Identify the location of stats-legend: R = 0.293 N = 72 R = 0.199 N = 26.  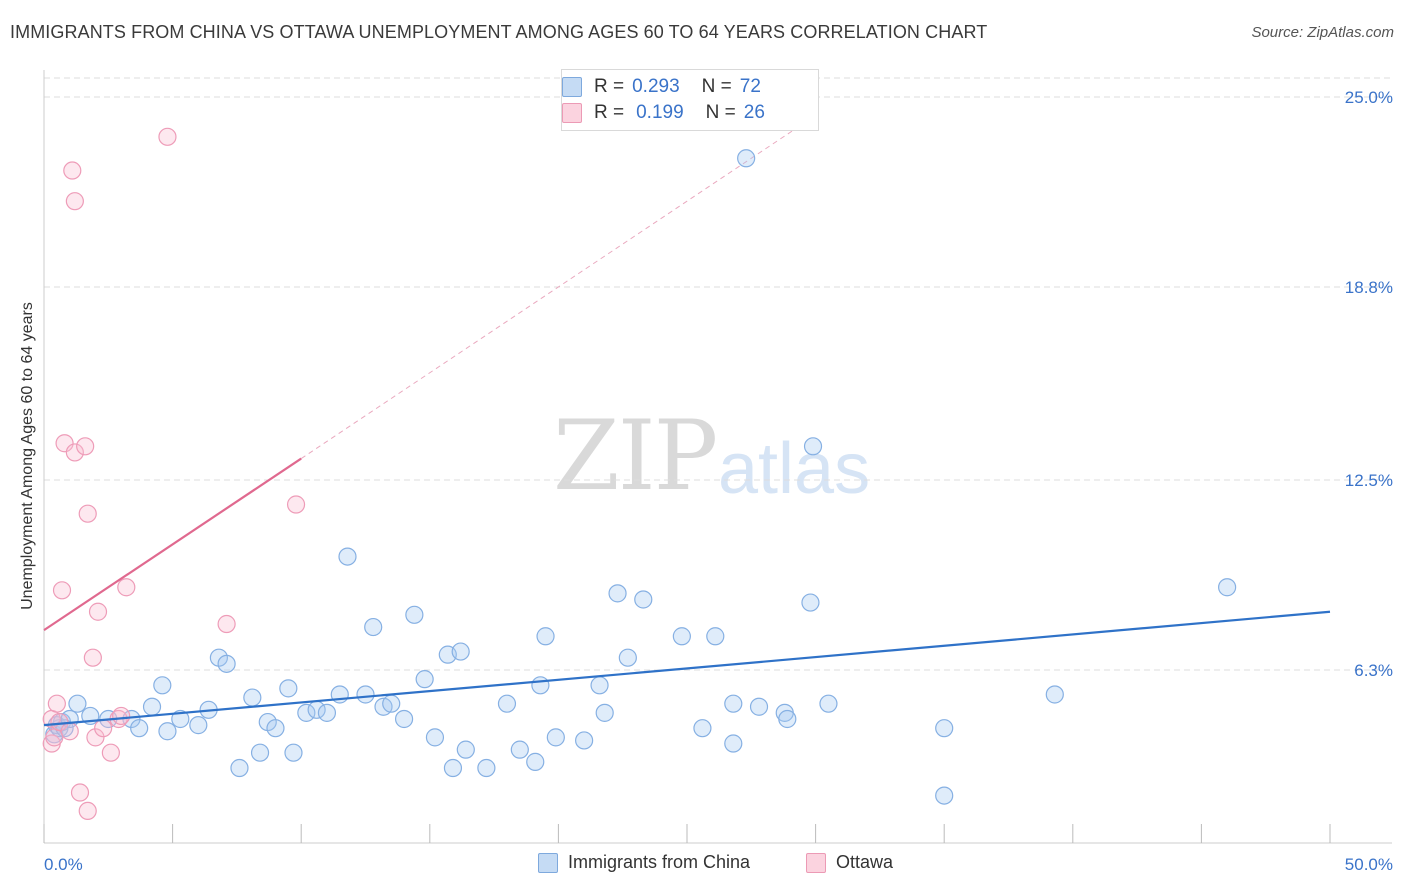
(690, 100).